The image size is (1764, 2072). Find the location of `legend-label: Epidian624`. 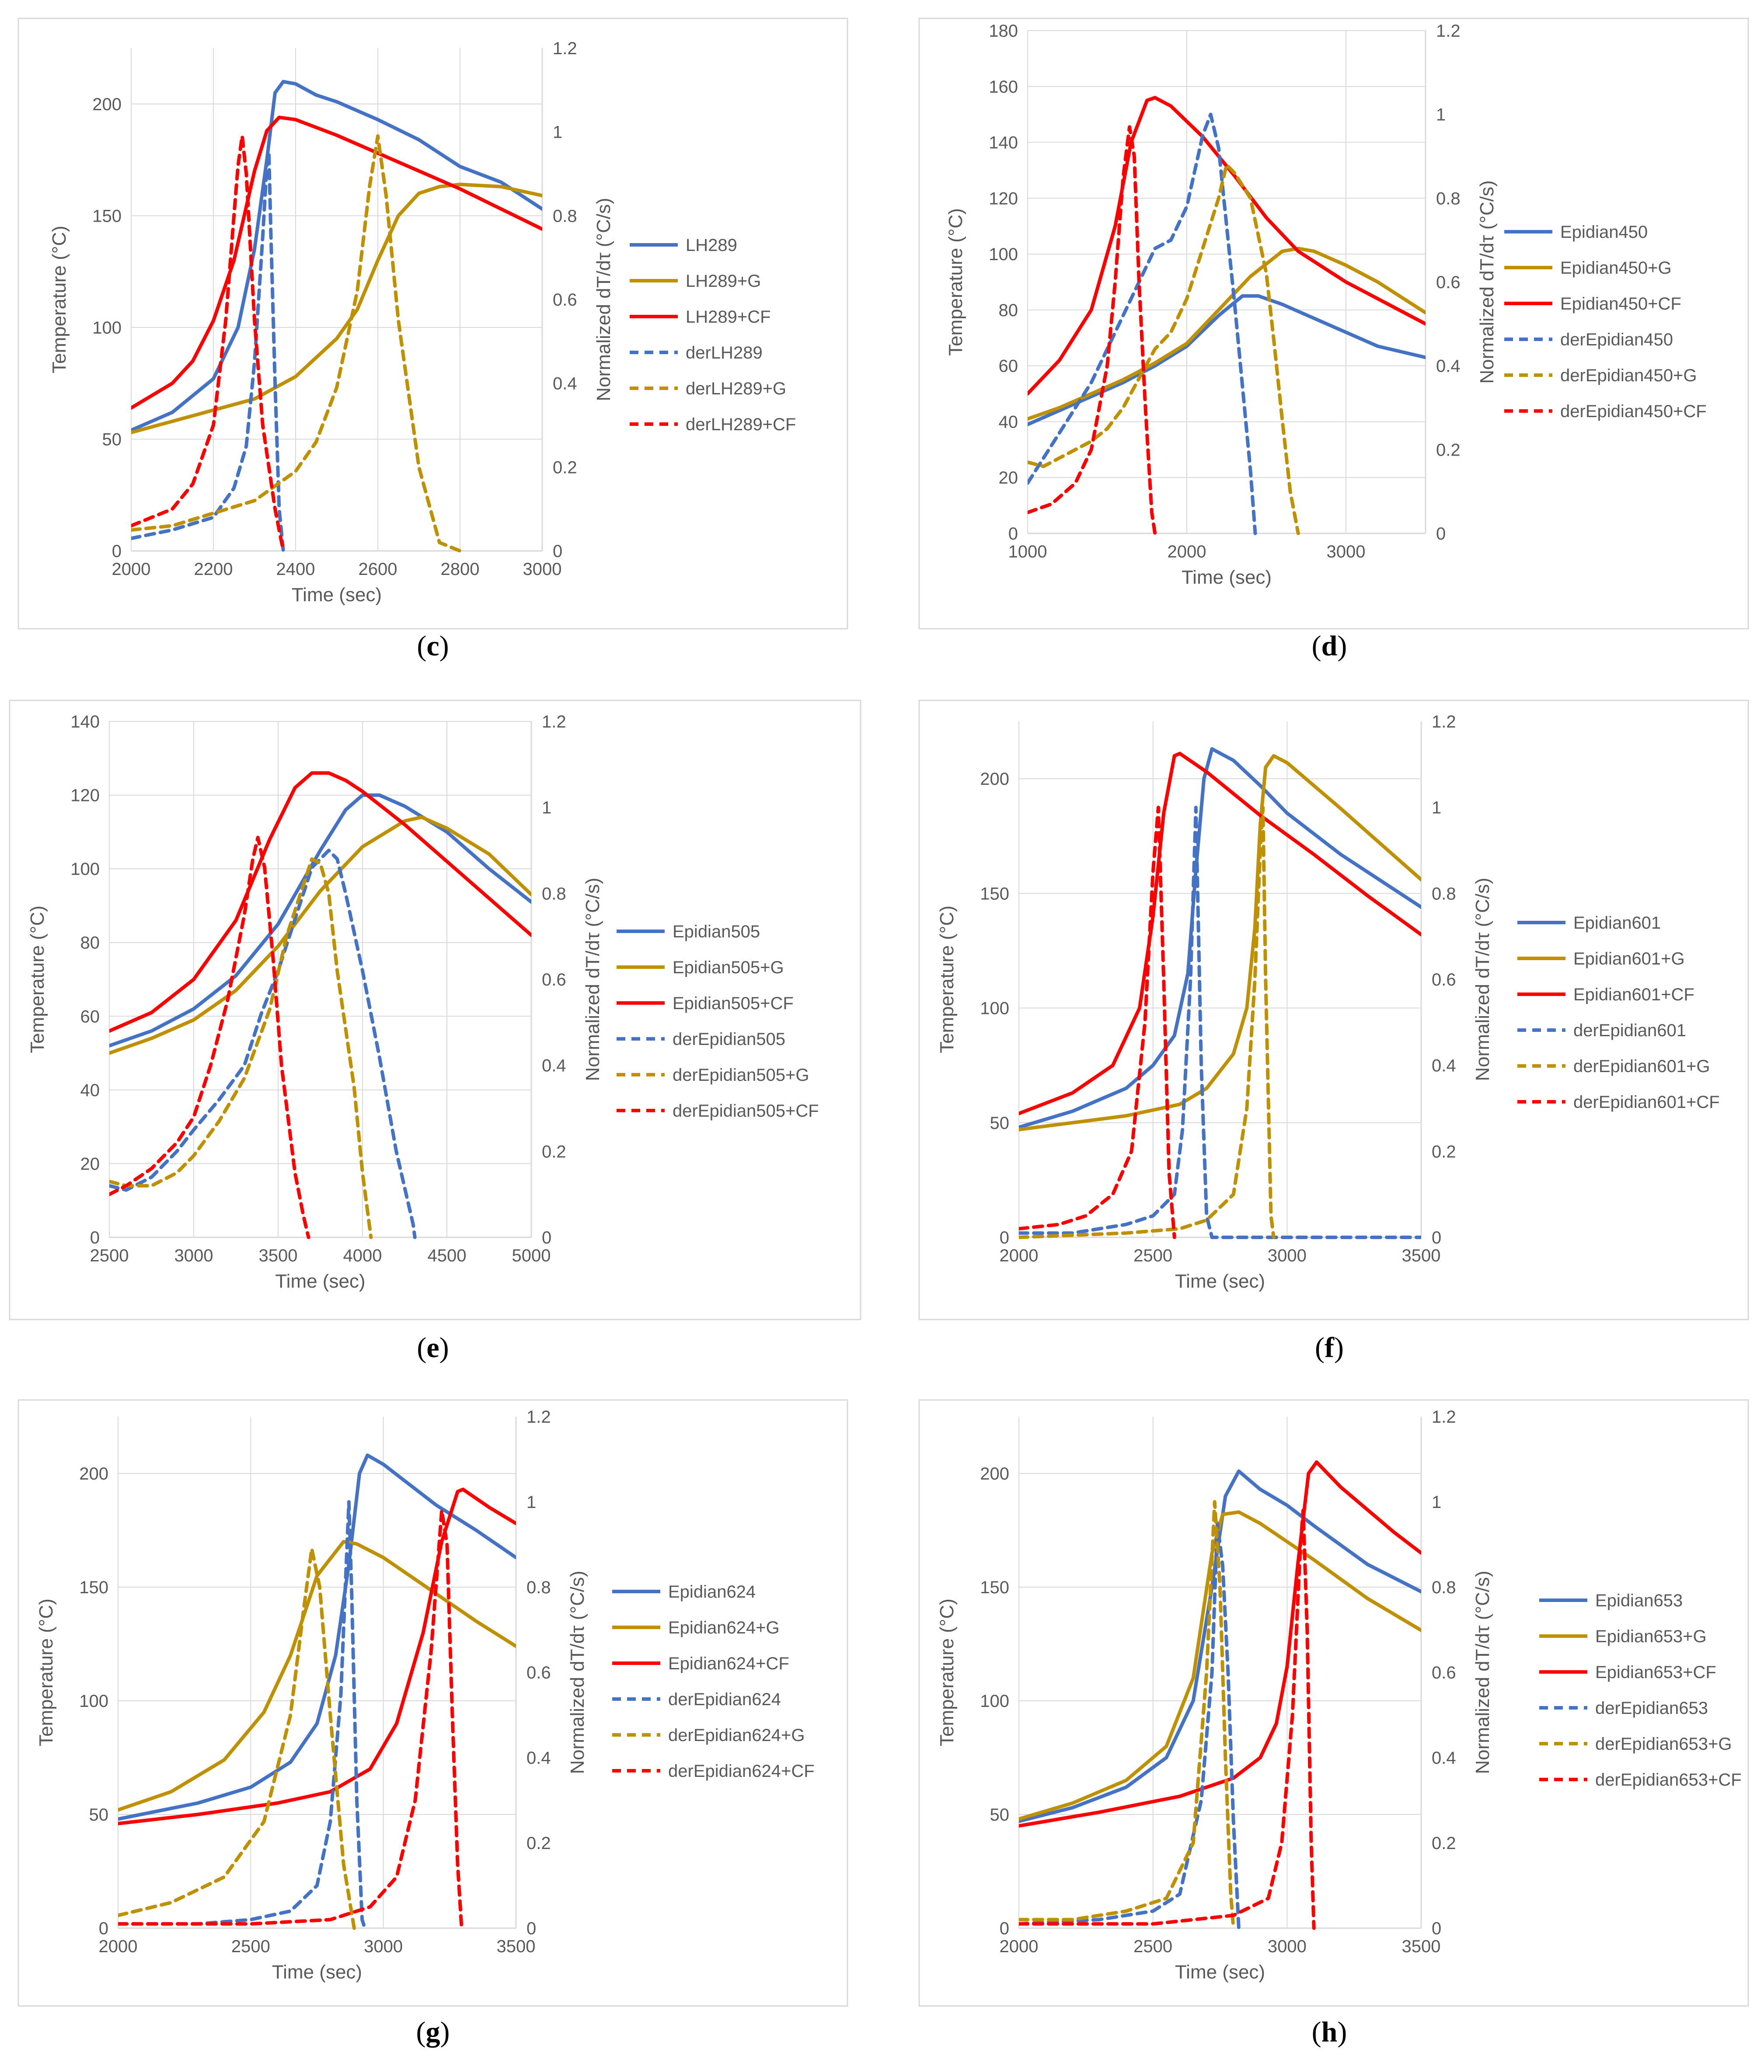

legend-label: Epidian624 is located at coordinates (712, 1592).